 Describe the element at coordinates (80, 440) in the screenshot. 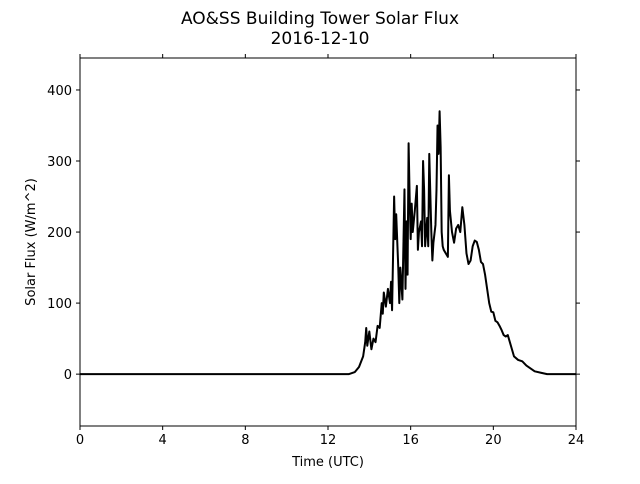

I see `x-tick-label: 0` at that location.